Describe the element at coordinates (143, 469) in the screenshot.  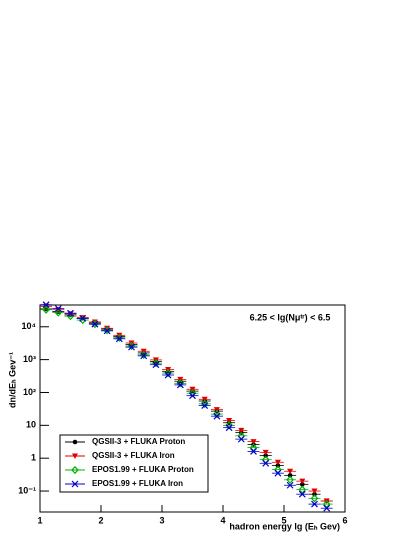
I see `legend-label: EPOS1.99 + FLUKA Proton` at that location.